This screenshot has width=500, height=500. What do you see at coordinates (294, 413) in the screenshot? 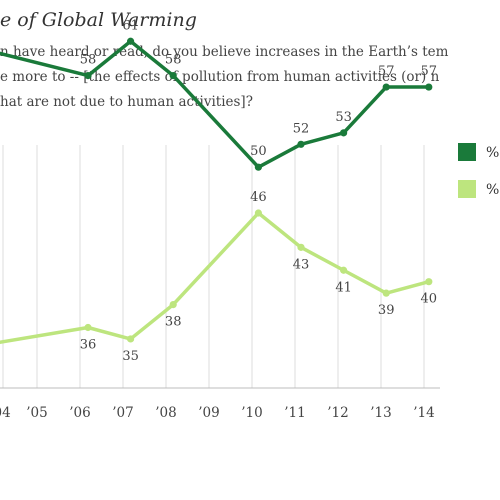
I see `x-tick-label: ’11` at bounding box center [294, 413].